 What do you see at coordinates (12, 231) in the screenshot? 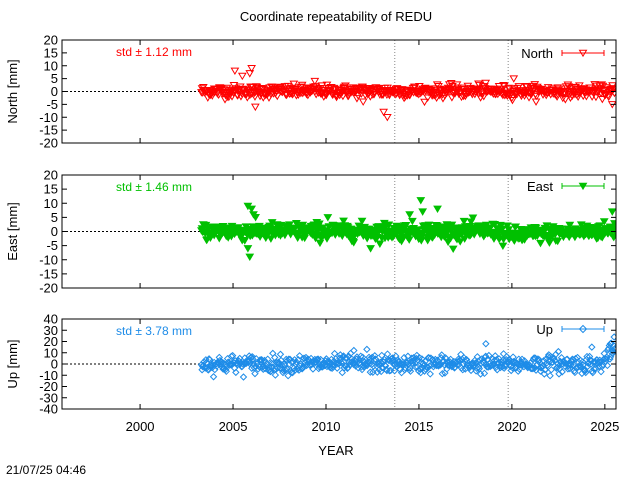
I see `y-axis-label: East [mm]` at bounding box center [12, 231].